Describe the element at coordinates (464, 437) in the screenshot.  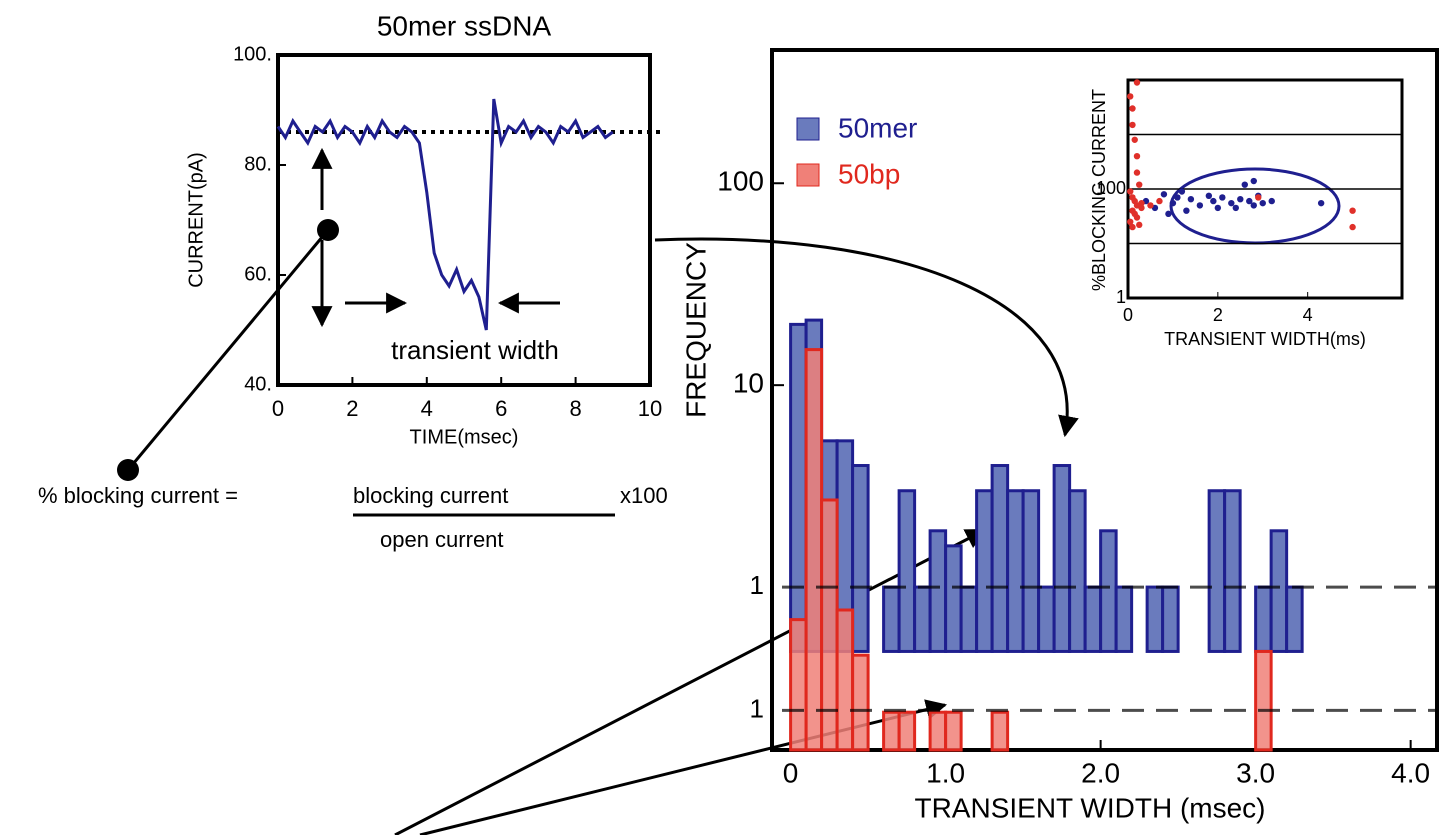
I see `x-axis-label: TIME(msec)` at that location.